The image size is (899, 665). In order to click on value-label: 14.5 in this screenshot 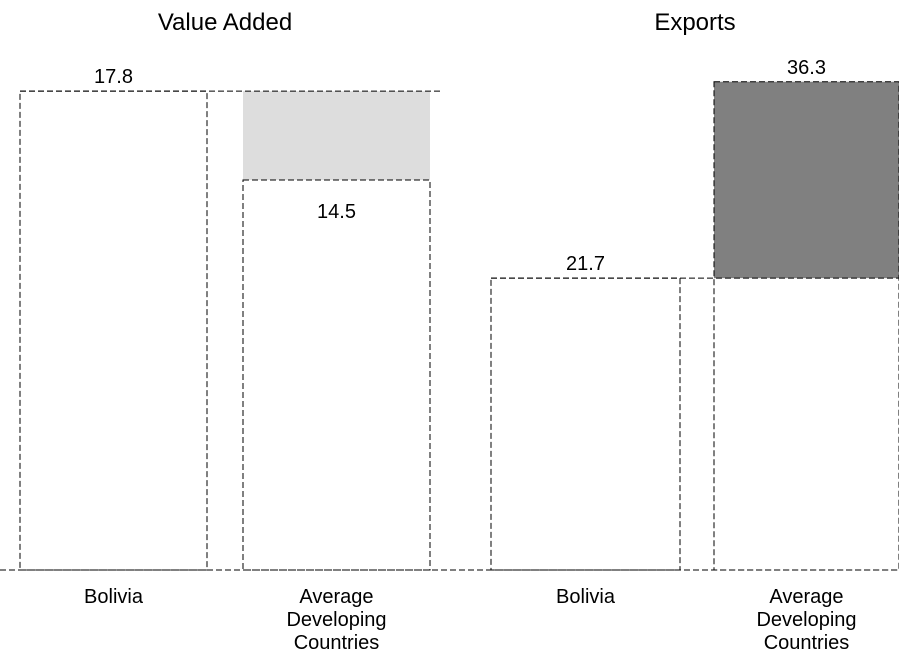, I will do `click(336, 212)`.